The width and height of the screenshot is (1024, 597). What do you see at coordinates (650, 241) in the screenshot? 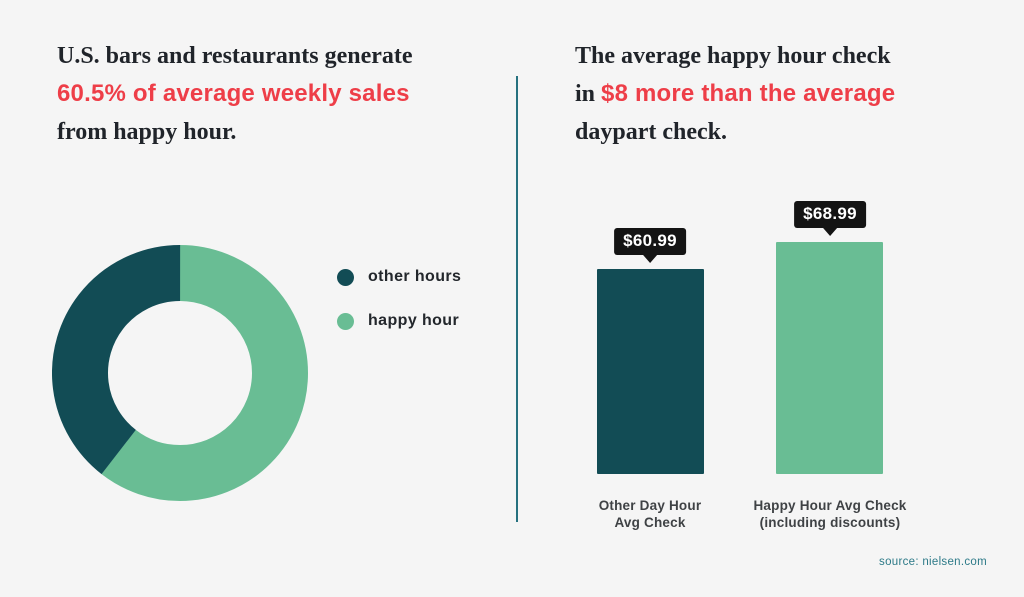
I see `value-tag-other-day-hour: $60.99` at bounding box center [650, 241].